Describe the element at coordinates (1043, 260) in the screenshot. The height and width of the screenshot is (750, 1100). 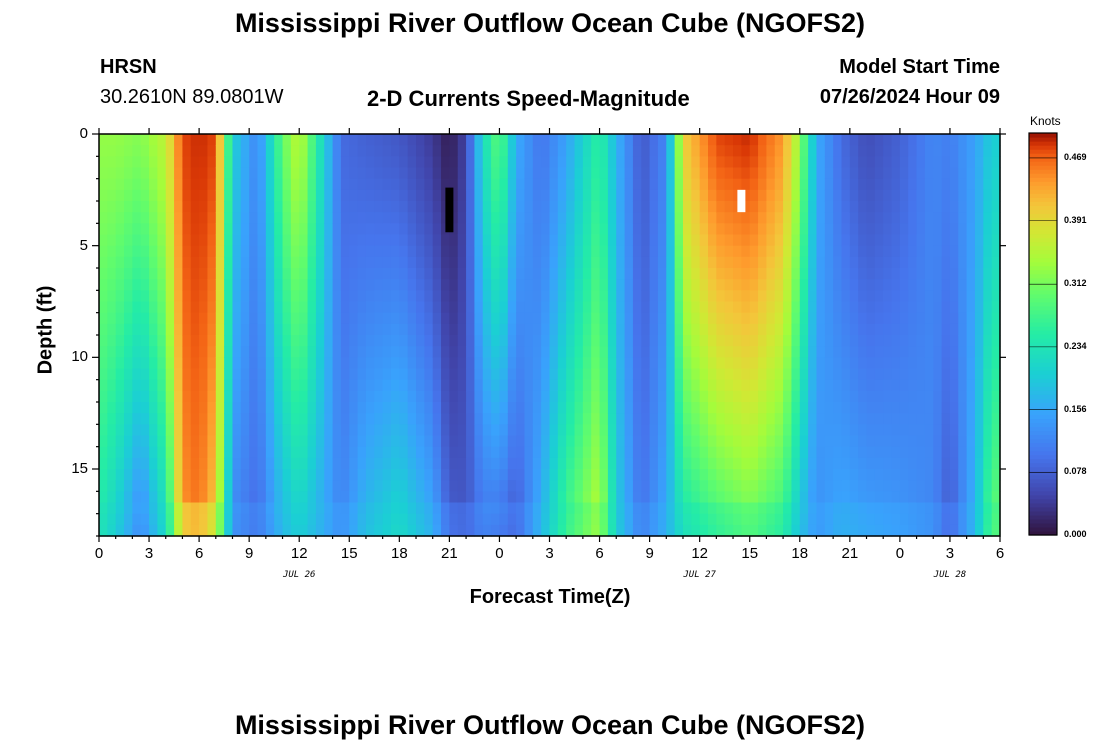
I see `colorbar-segment` at that location.